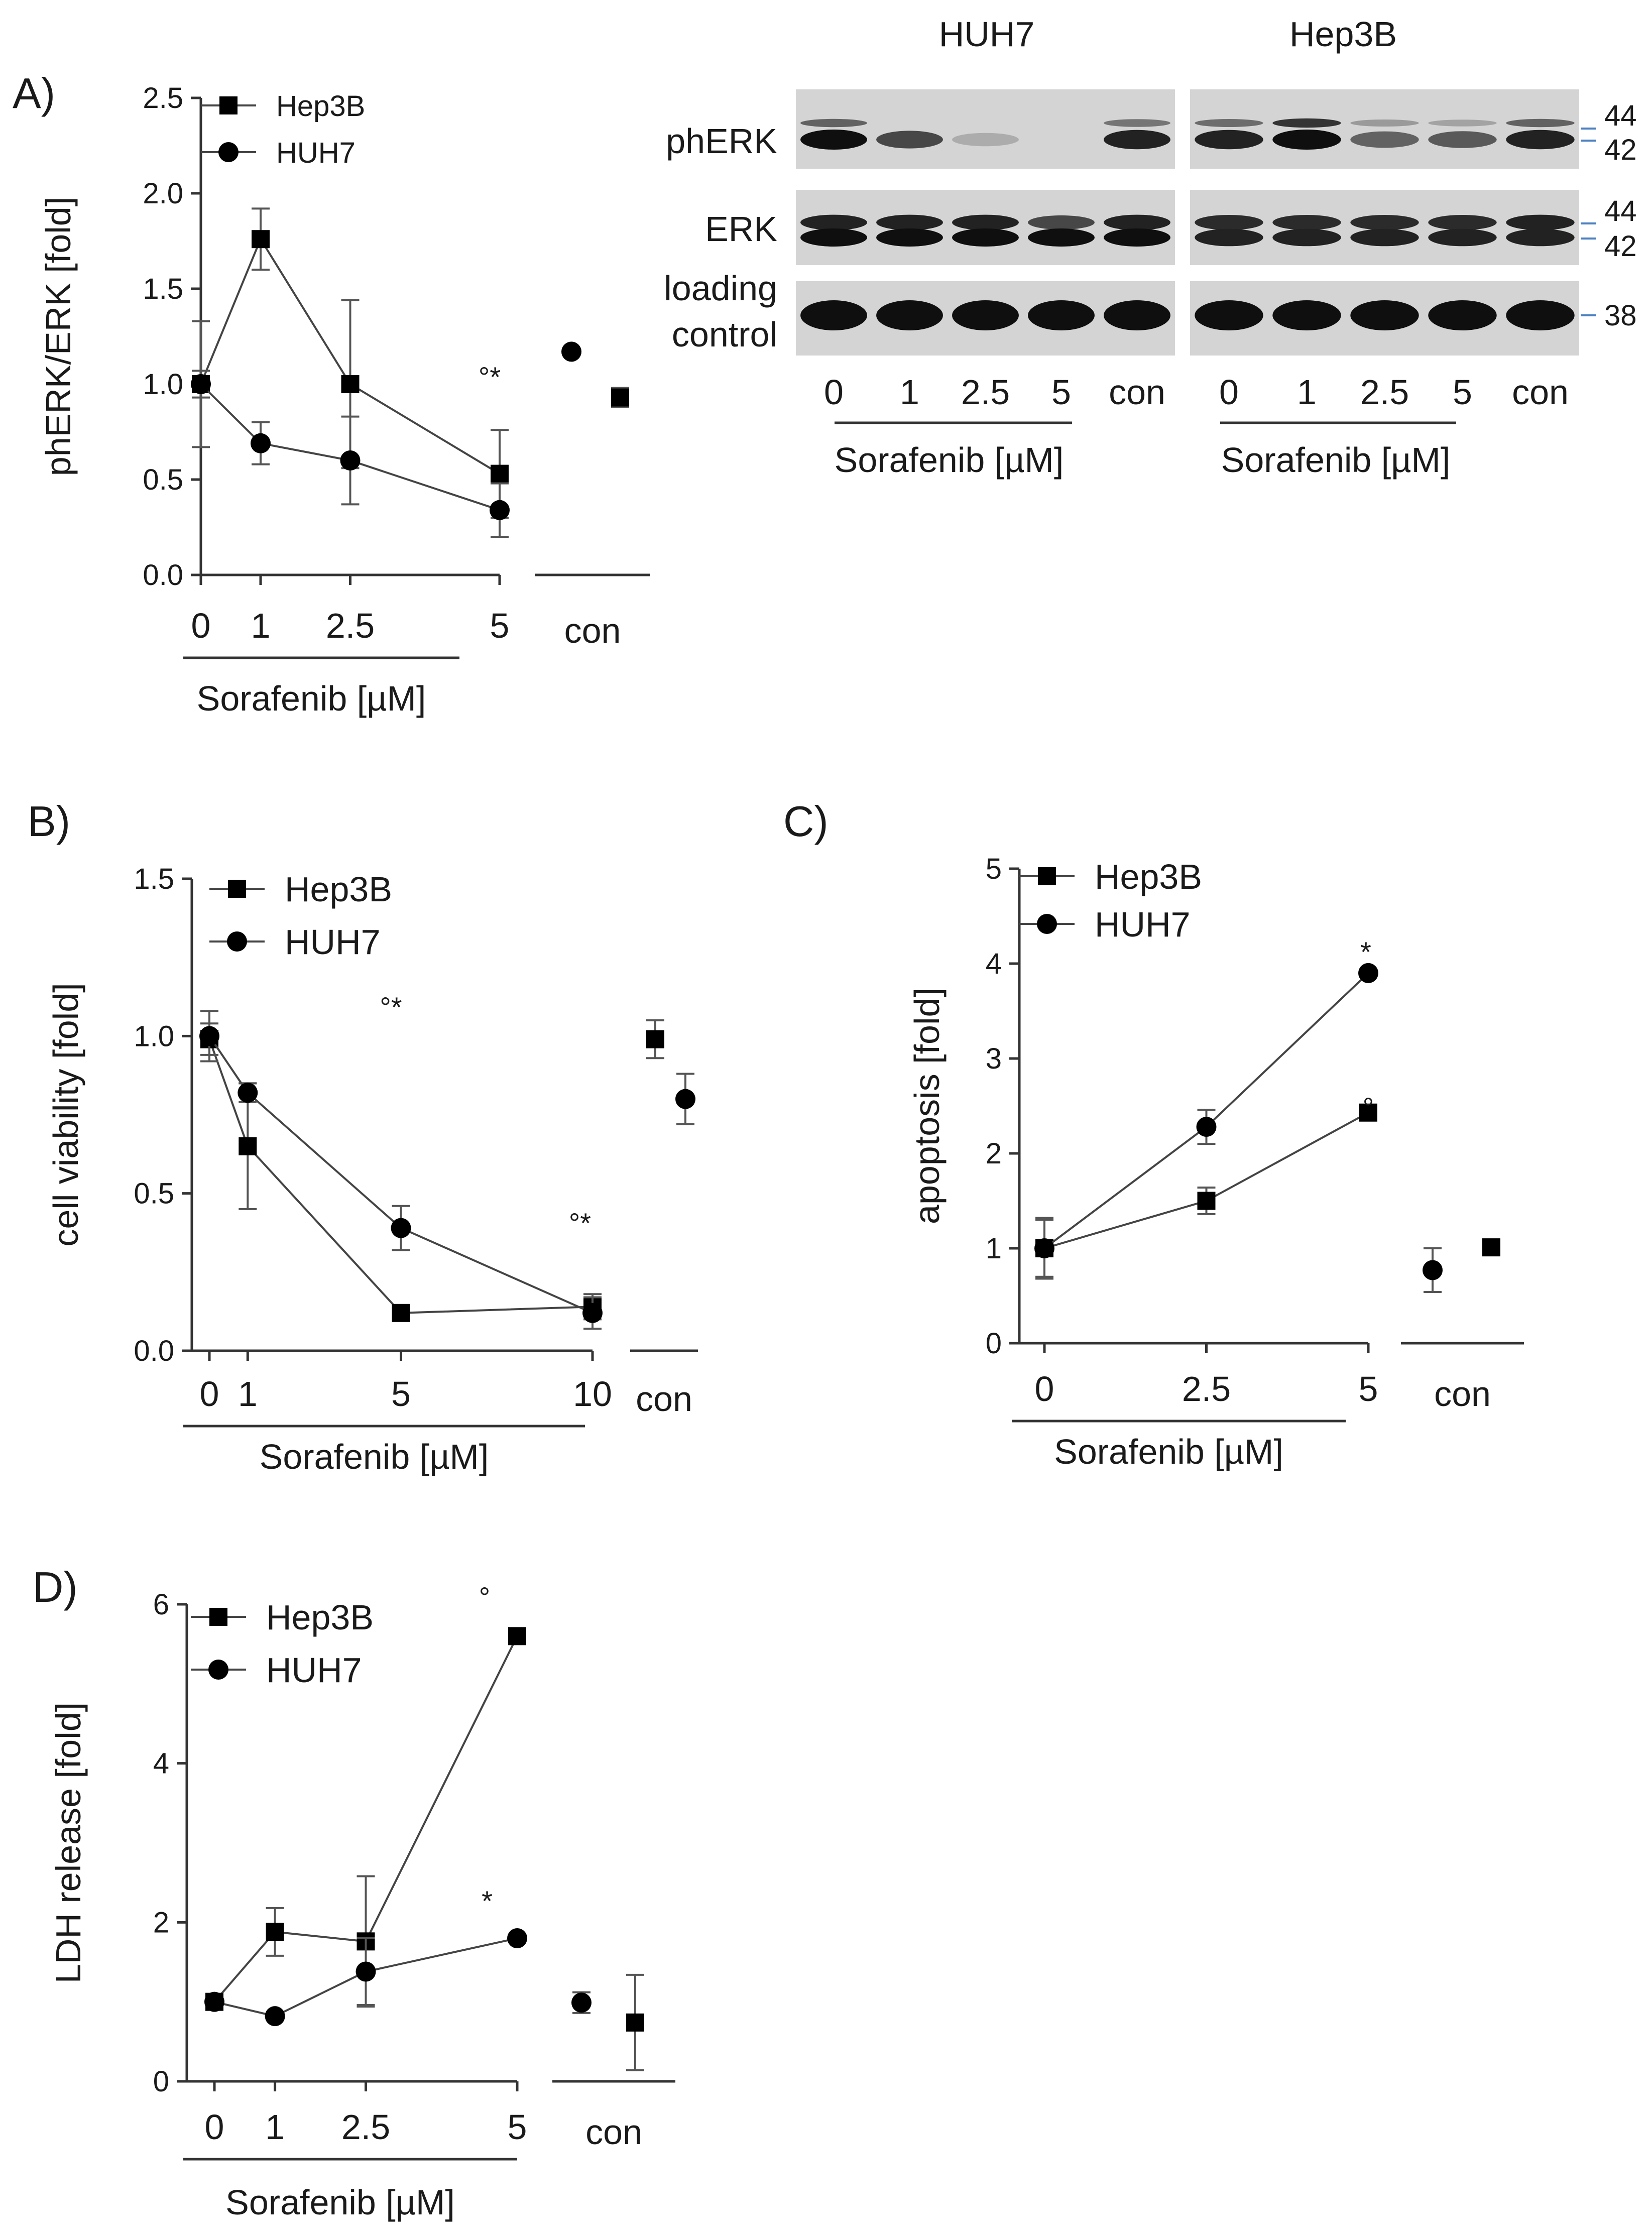  What do you see at coordinates (484, 1597) in the screenshot?
I see `significance-marker: °` at bounding box center [484, 1597].